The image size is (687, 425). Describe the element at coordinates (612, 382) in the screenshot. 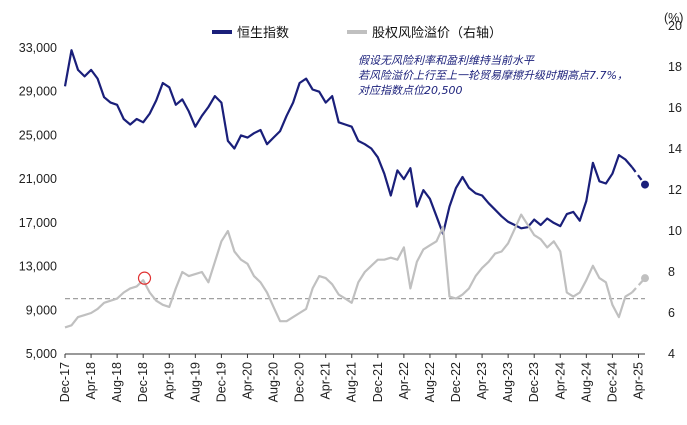

I see `x-tick-label: Dec-24` at that location.